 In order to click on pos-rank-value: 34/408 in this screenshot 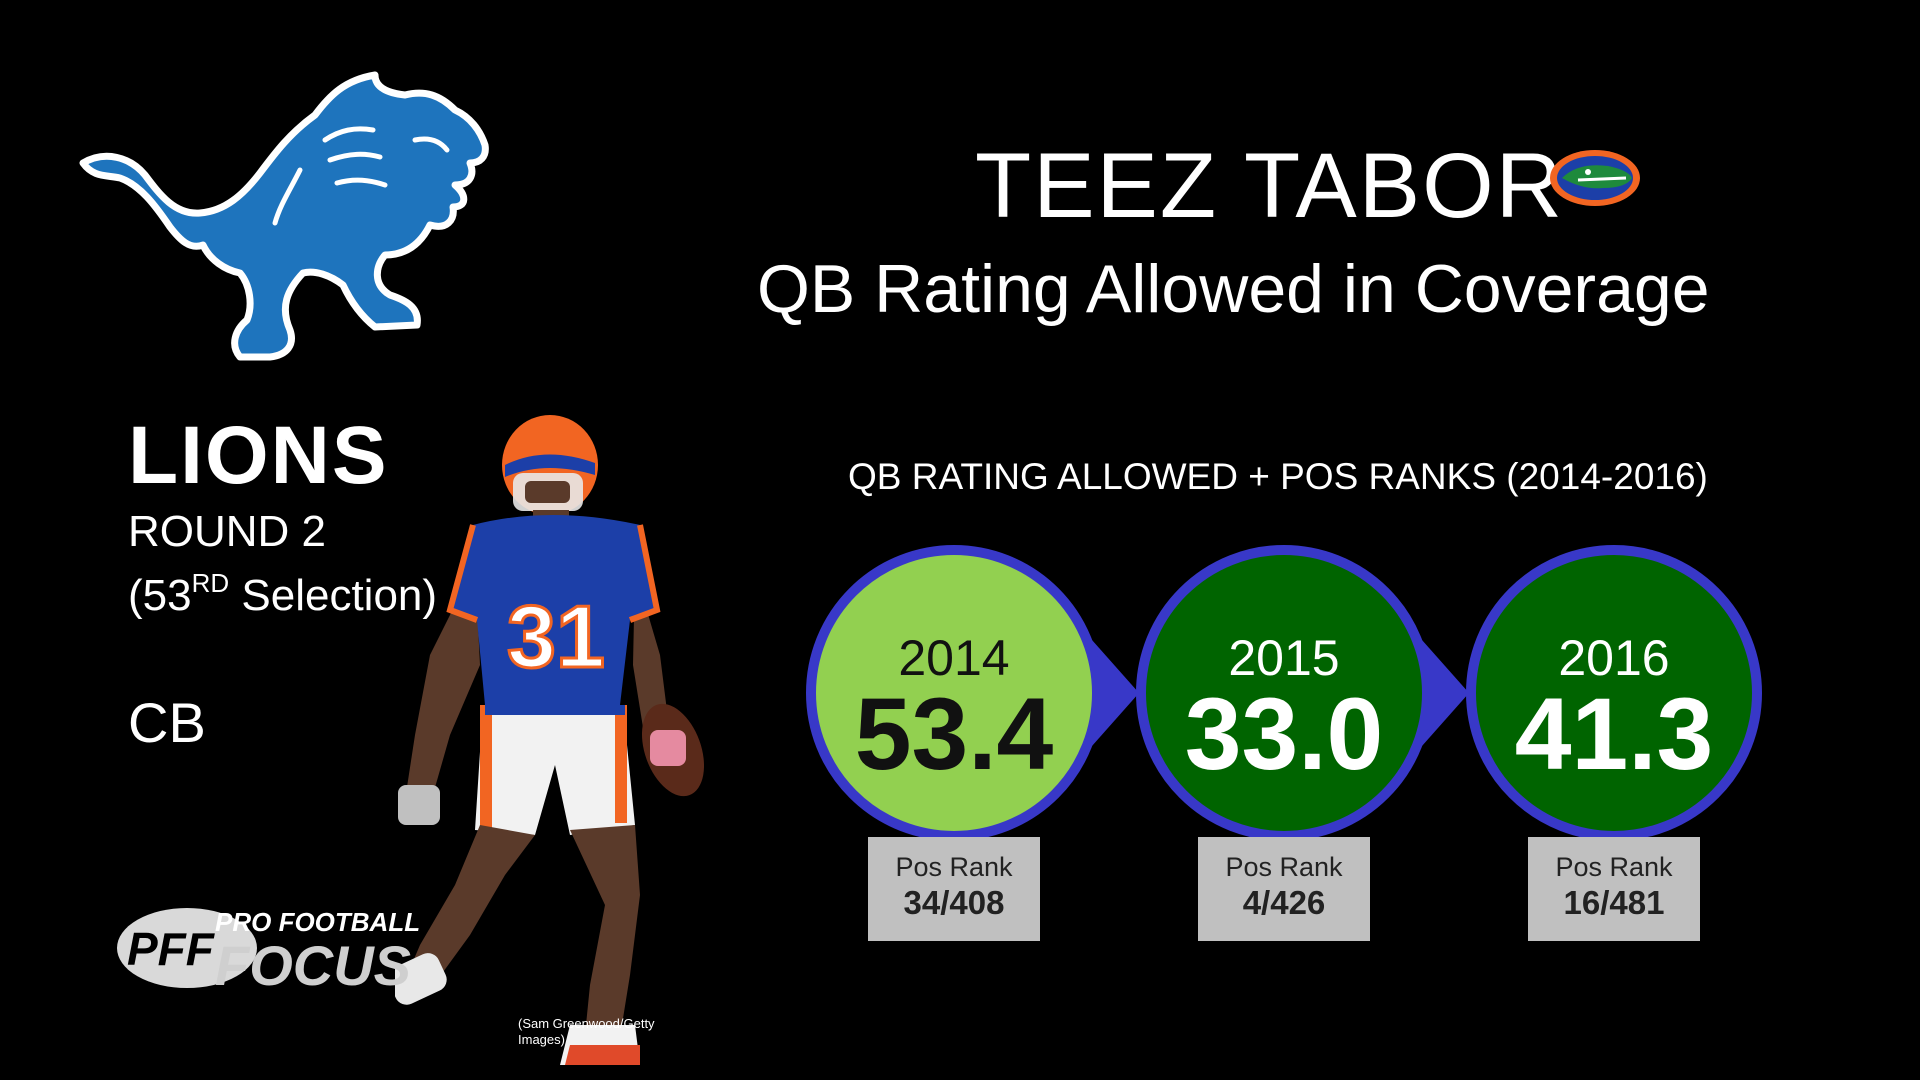, I will do `click(954, 902)`.